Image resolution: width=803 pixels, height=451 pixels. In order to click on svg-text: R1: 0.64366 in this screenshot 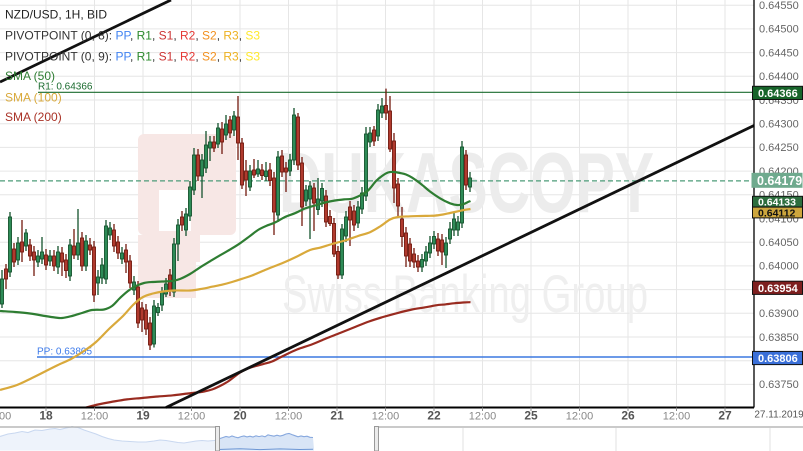, I will do `click(65, 87)`.